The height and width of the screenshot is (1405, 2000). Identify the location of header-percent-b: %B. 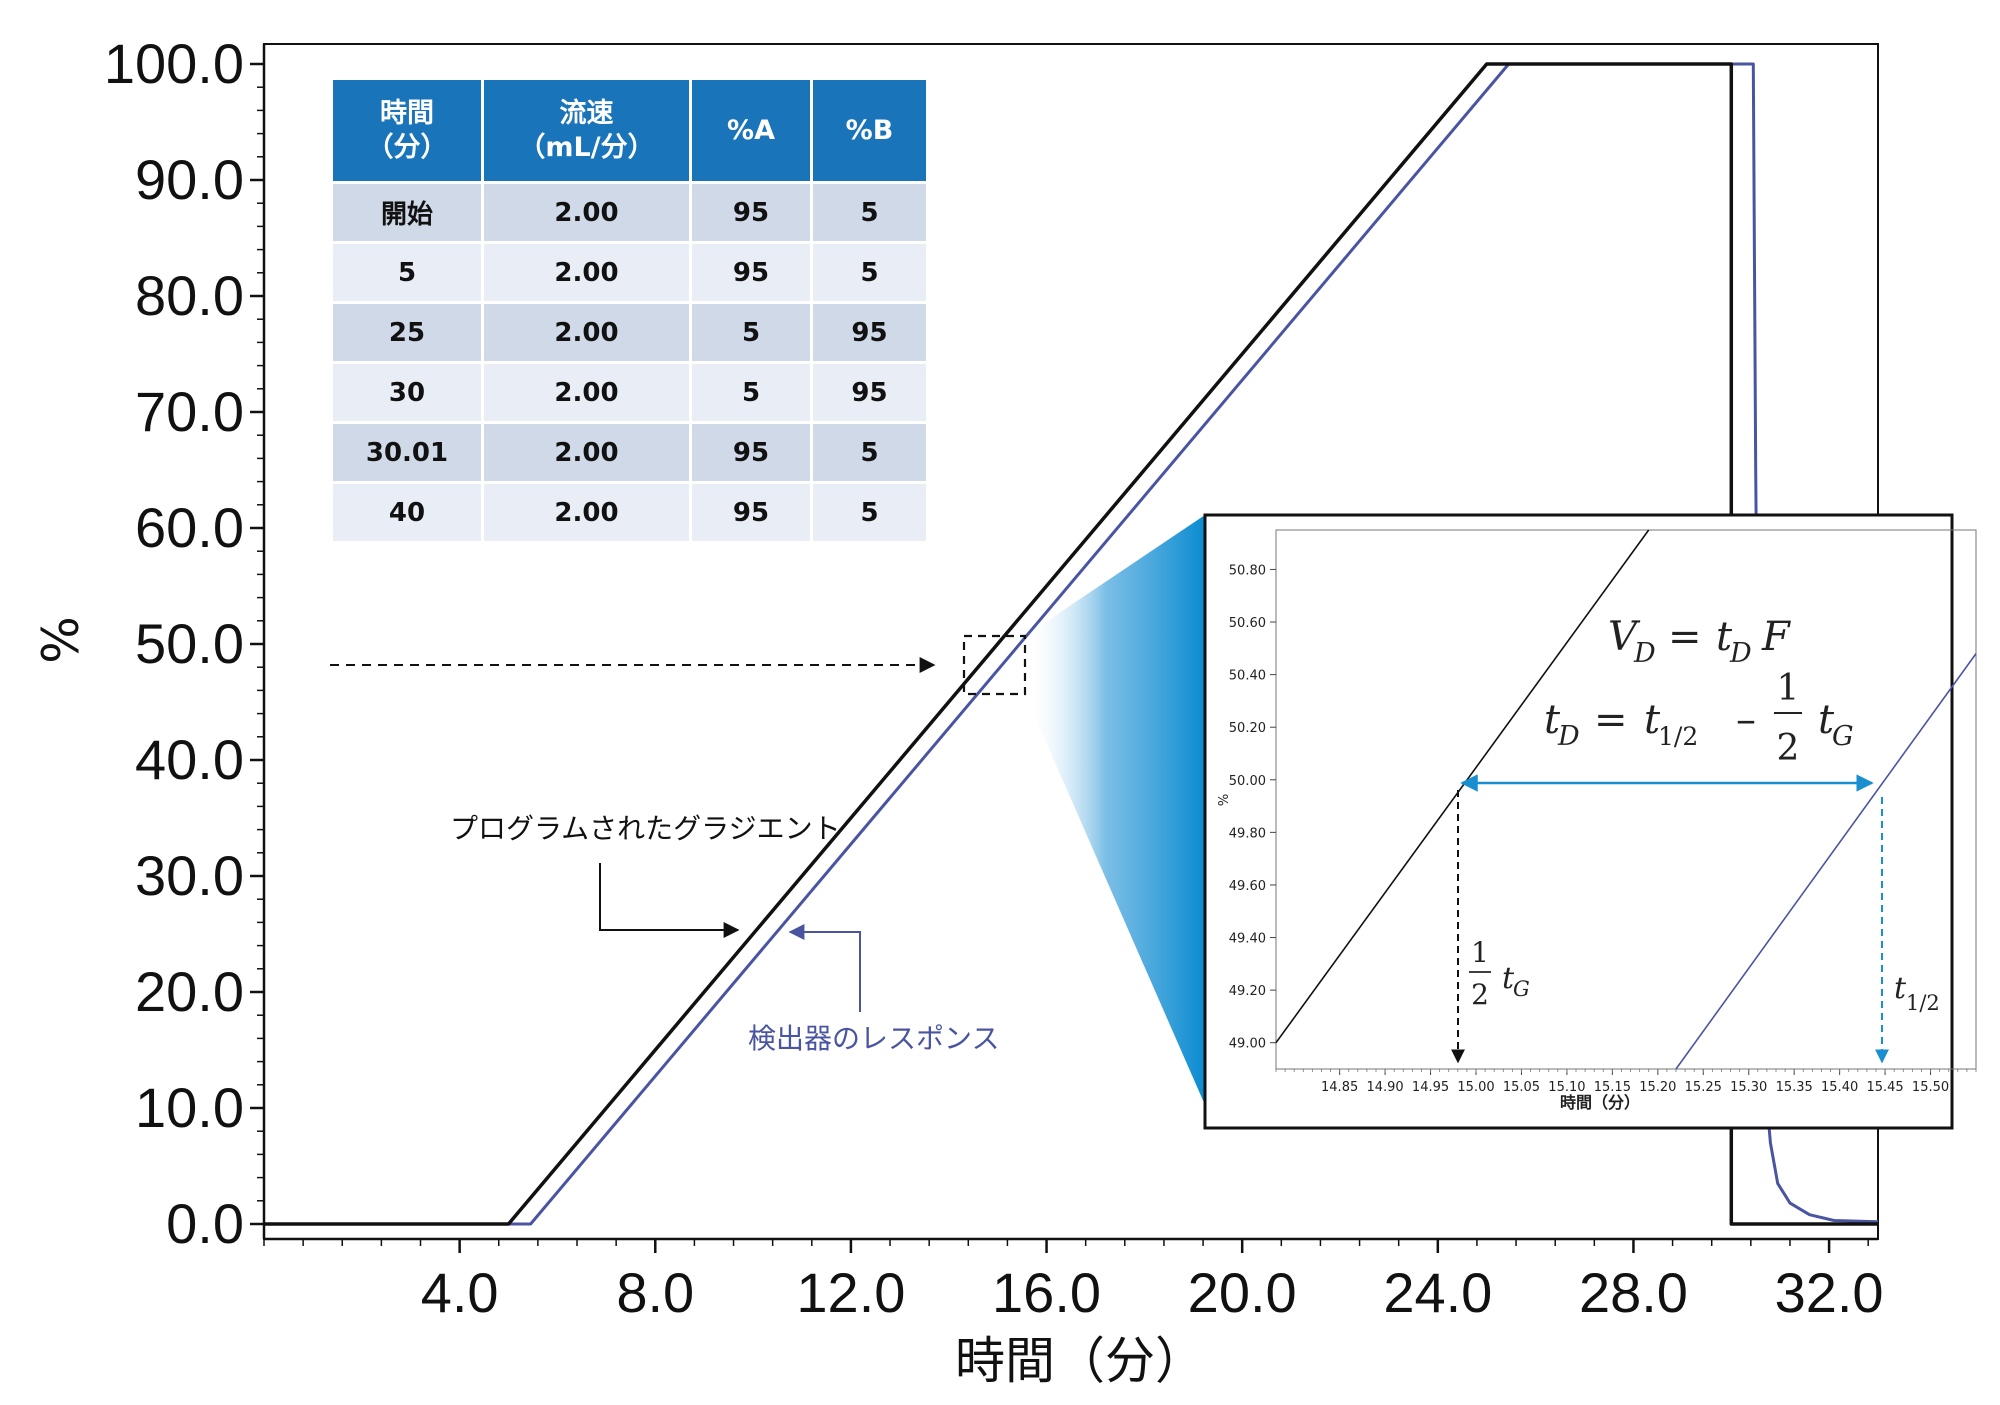
(869, 130).